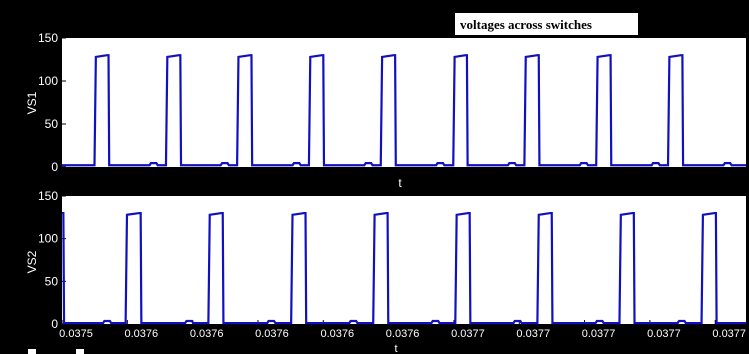 The width and height of the screenshot is (749, 354). What do you see at coordinates (48, 239) in the screenshot?
I see `vs2-y-tick-label: 100` at bounding box center [48, 239].